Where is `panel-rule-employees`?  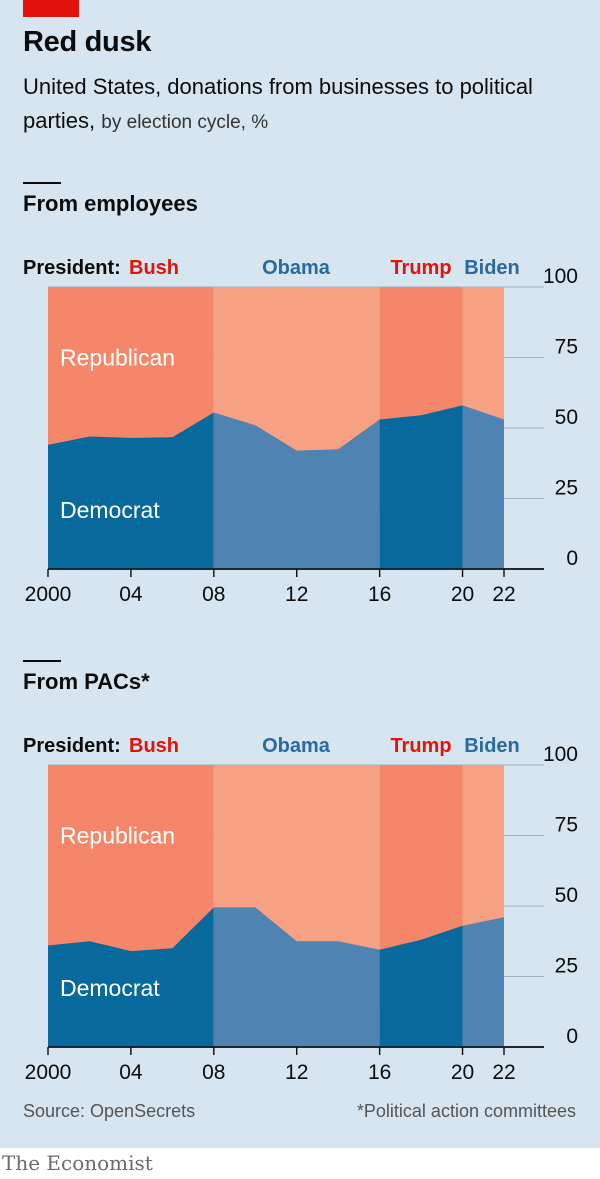 panel-rule-employees is located at coordinates (42, 183).